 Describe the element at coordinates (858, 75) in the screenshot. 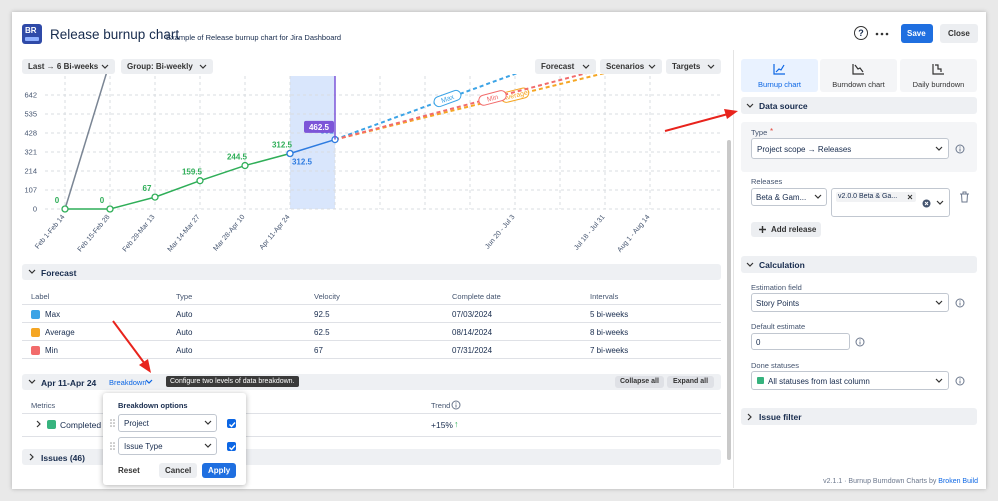

I see `tab: Burndown chart` at that location.